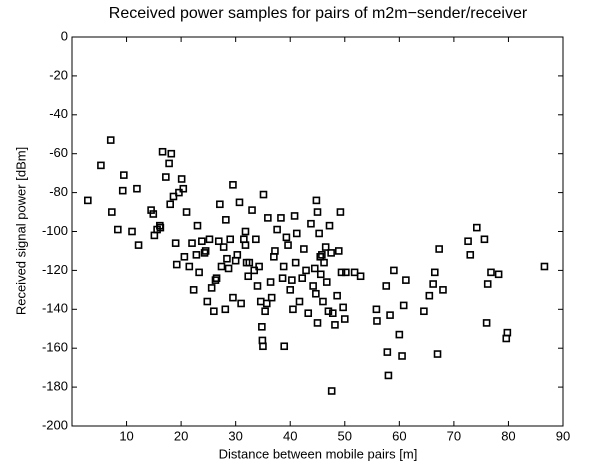  What do you see at coordinates (55, 269) in the screenshot?
I see `y-tick-label: -120` at bounding box center [55, 269].